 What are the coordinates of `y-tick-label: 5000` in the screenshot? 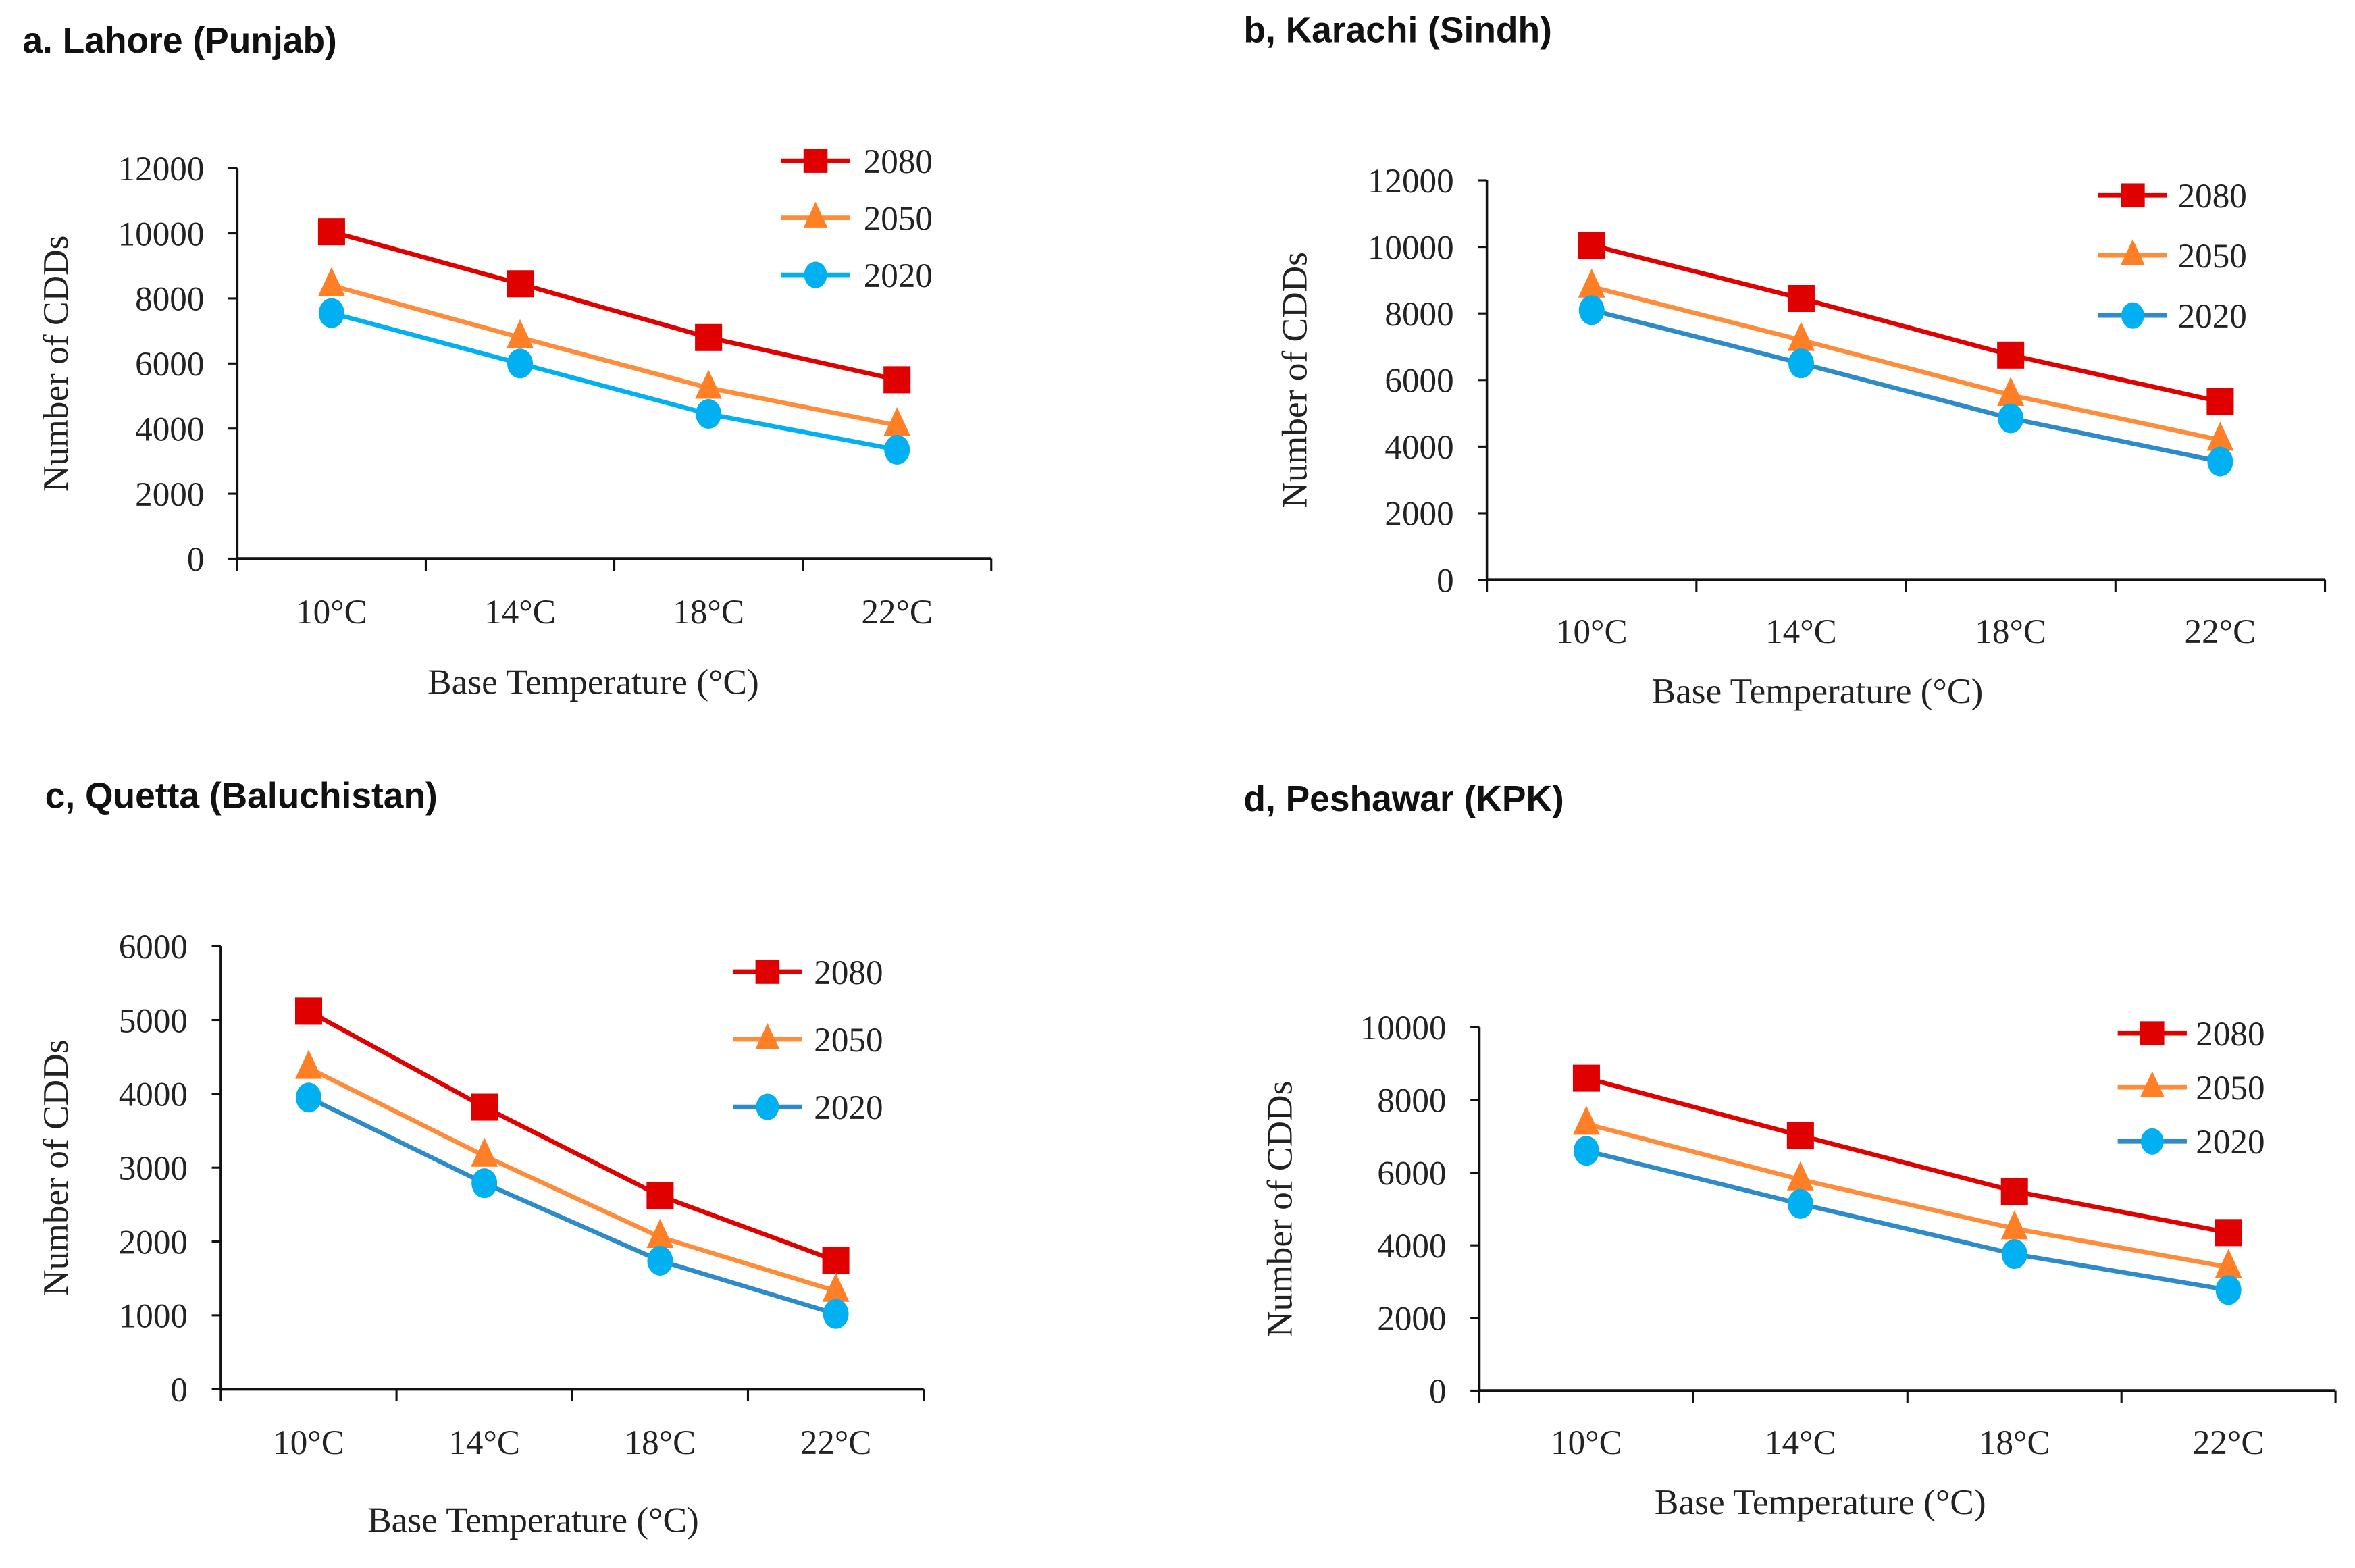 It's located at (153, 1020).